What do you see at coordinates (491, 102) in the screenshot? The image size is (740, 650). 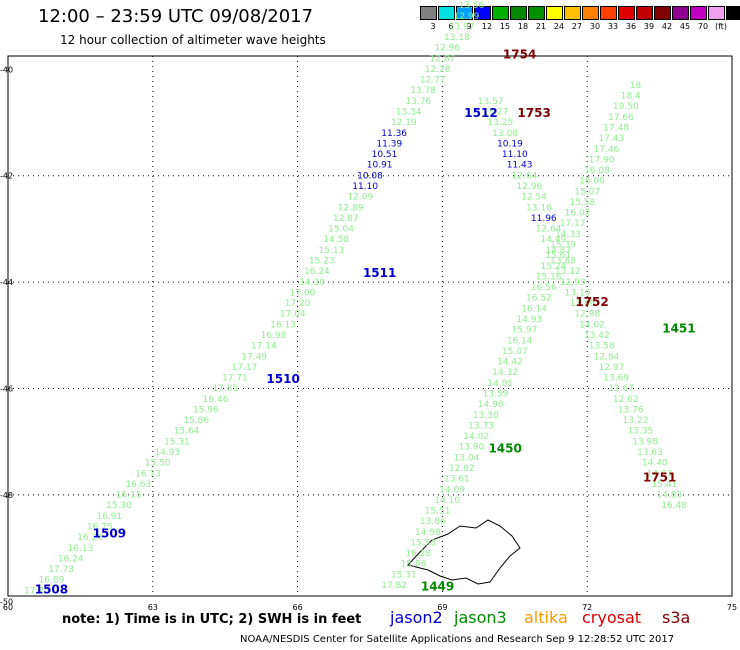 I see `wave-height-value: 13.57` at bounding box center [491, 102].